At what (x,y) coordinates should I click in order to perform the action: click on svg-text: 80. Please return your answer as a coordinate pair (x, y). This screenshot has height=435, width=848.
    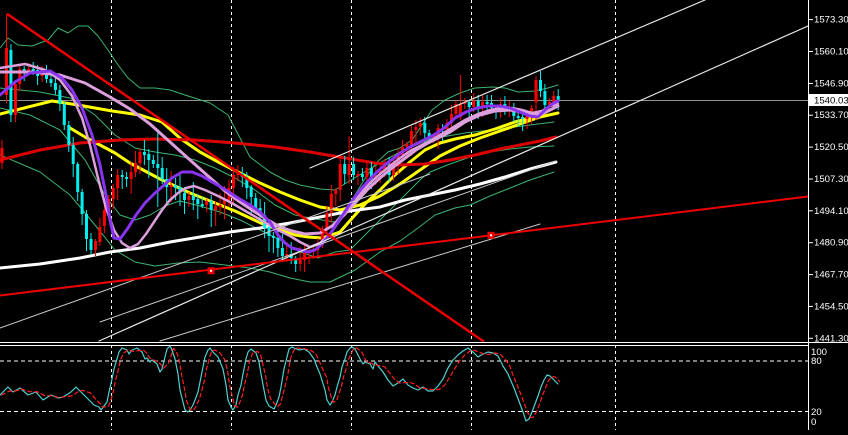
    Looking at the image, I should click on (816, 361).